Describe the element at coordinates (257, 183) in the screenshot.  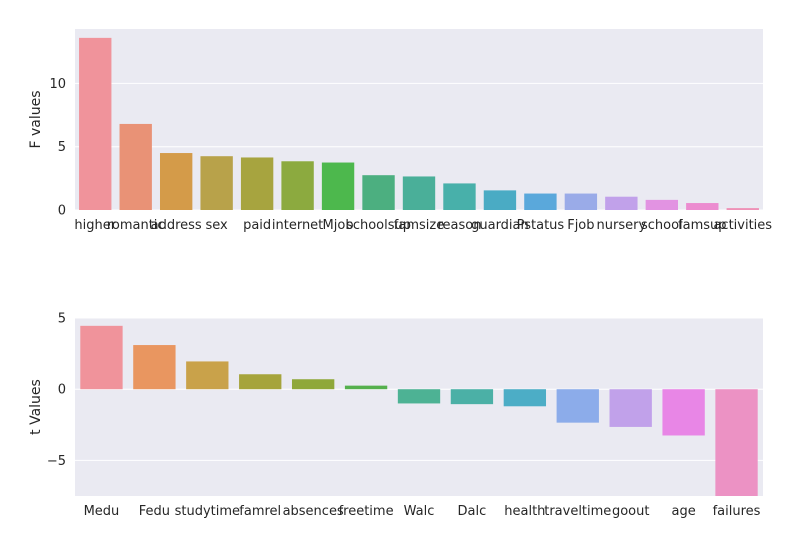
I see `bar-paid` at that location.